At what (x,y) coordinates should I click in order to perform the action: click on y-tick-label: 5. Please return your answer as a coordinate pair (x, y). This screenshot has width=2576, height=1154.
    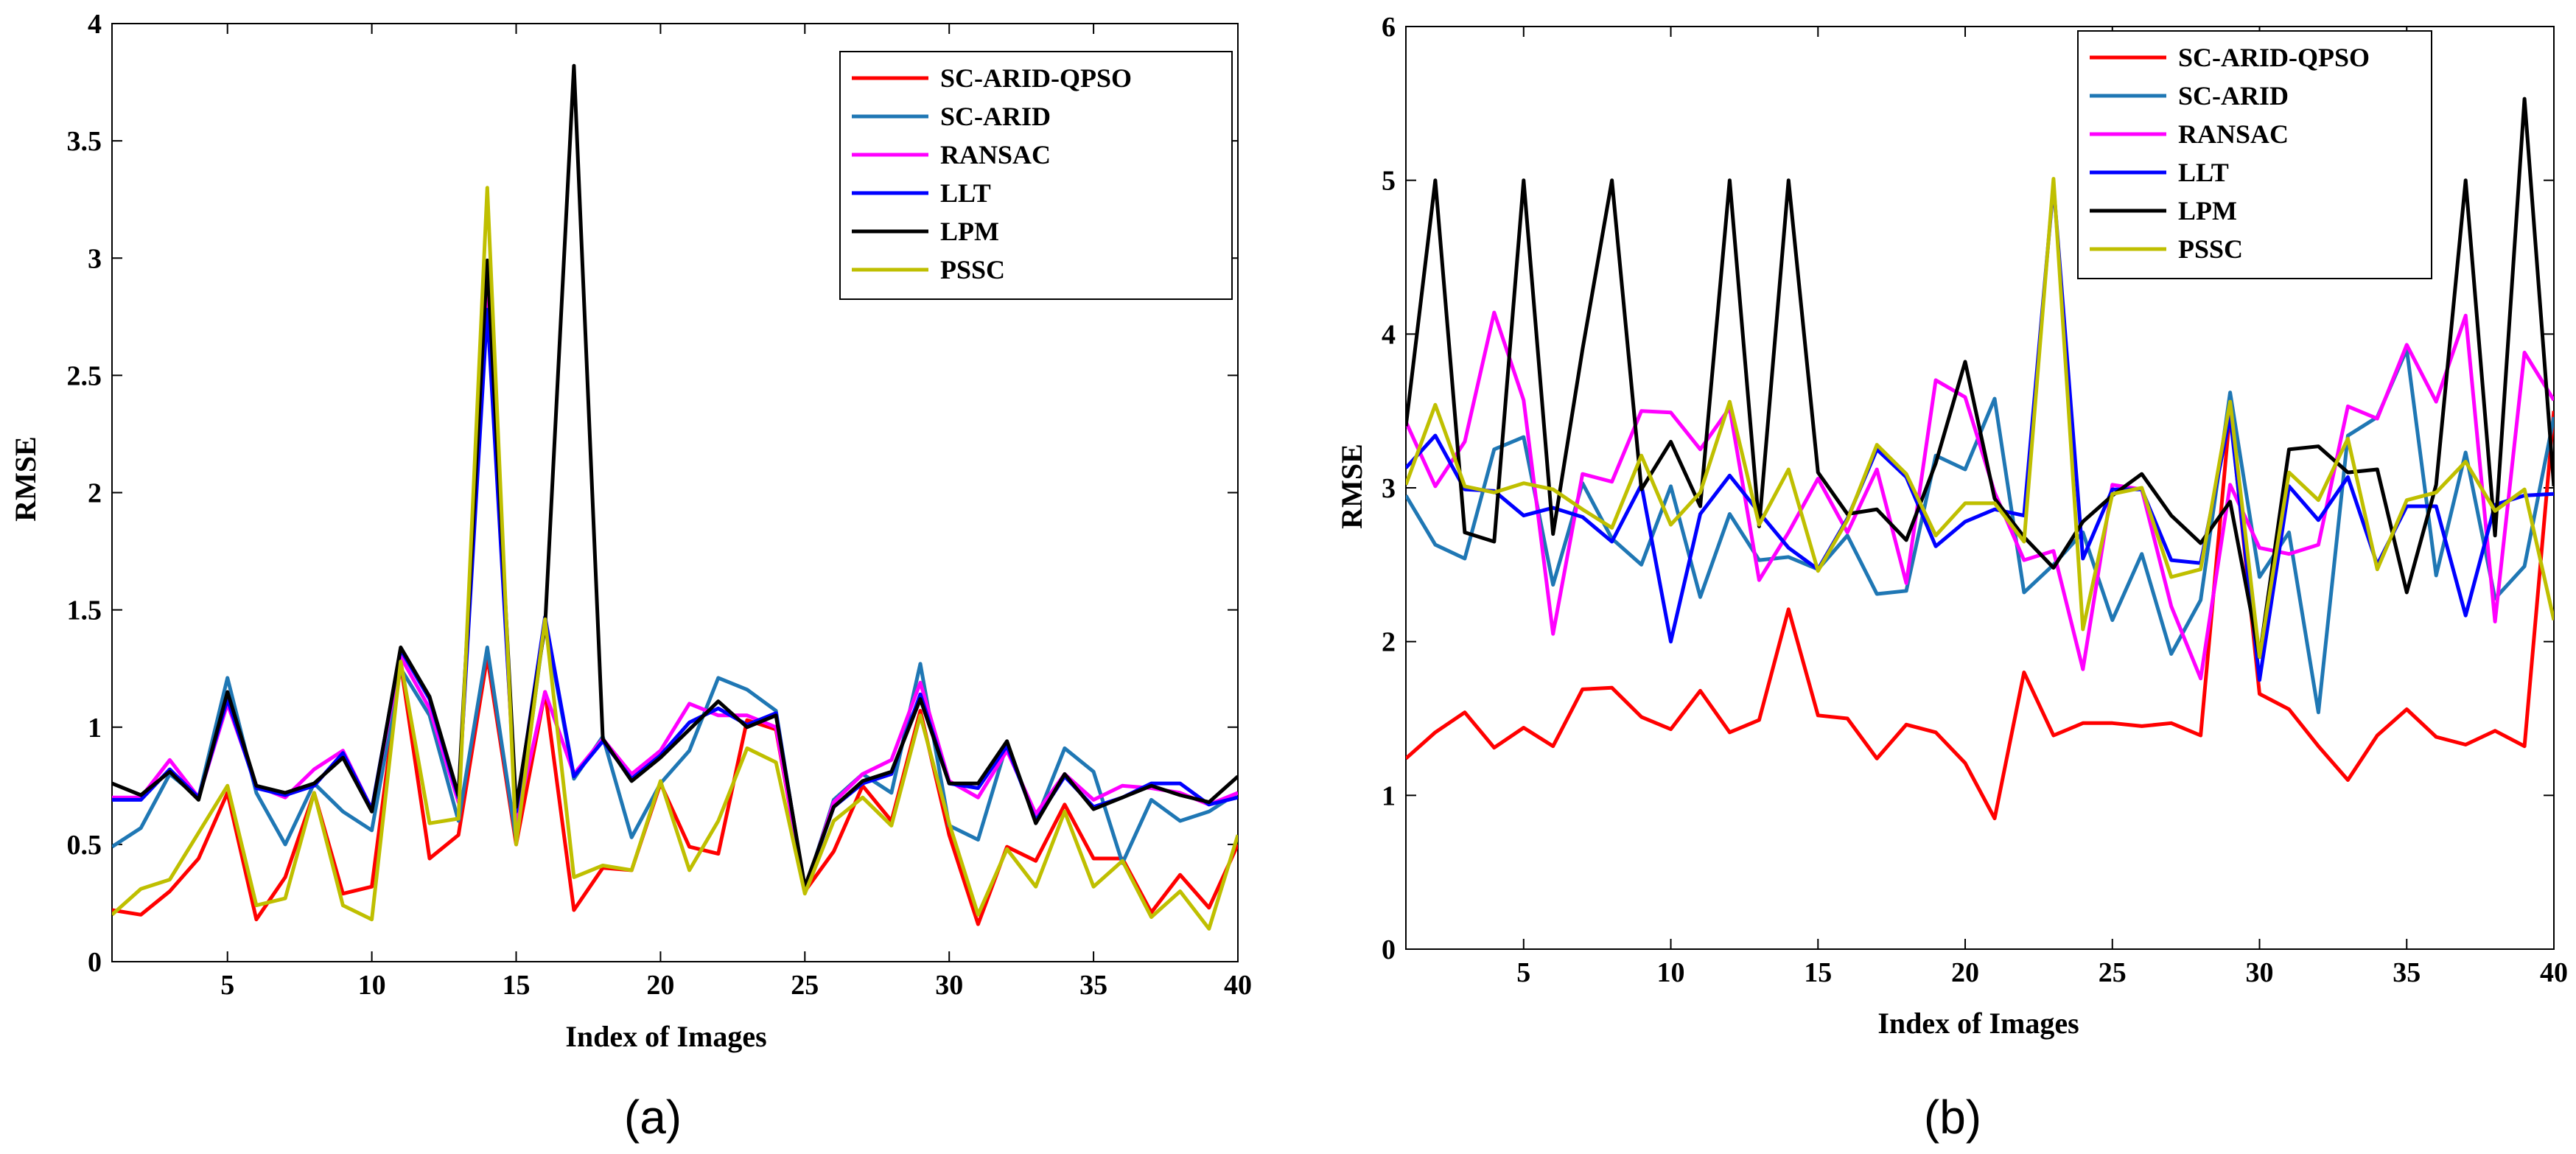
    Looking at the image, I should click on (1389, 182).